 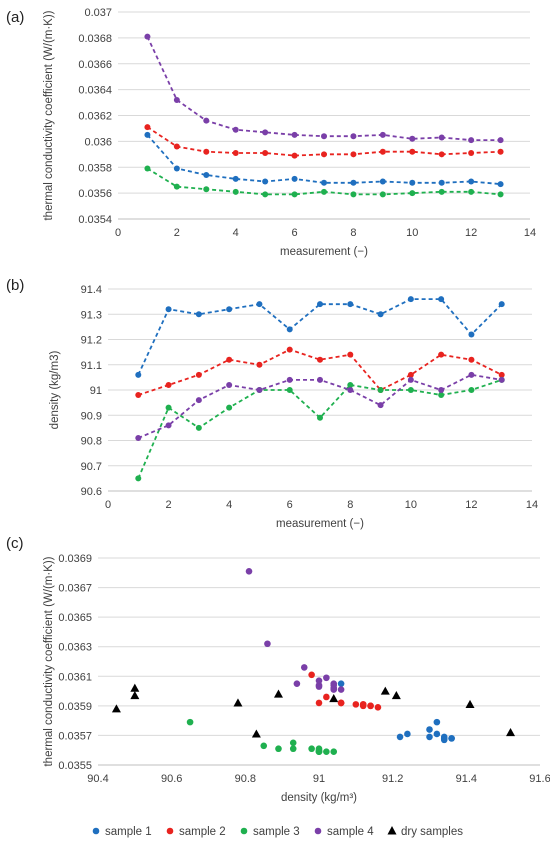 I want to click on panel-c-xtick-label: 90.6, so click(x=171, y=779).